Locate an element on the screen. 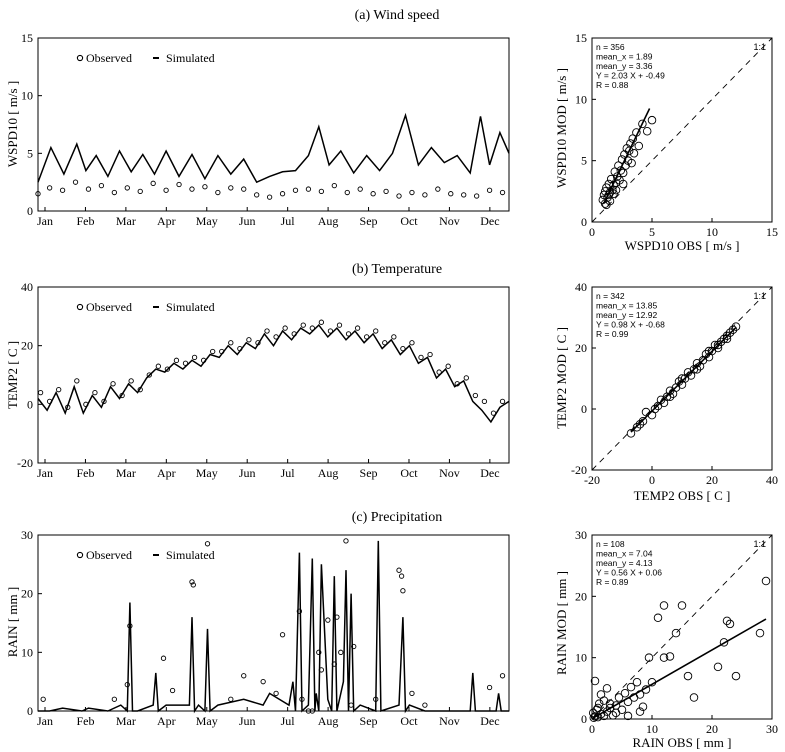 This screenshot has height=752, width=785. rain_sc-ytick-label: 20 is located at coordinates (581, 596).